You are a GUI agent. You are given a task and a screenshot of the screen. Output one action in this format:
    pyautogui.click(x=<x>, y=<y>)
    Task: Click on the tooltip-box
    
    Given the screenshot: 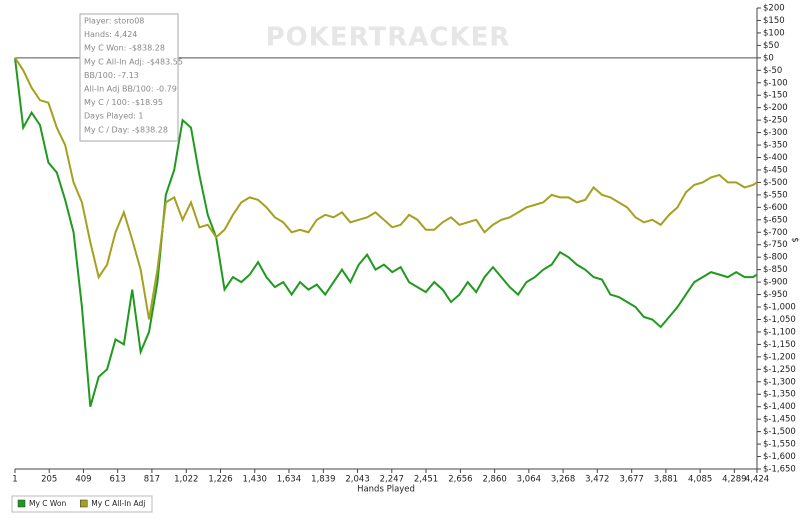 What is the action you would take?
    pyautogui.click(x=129, y=77)
    